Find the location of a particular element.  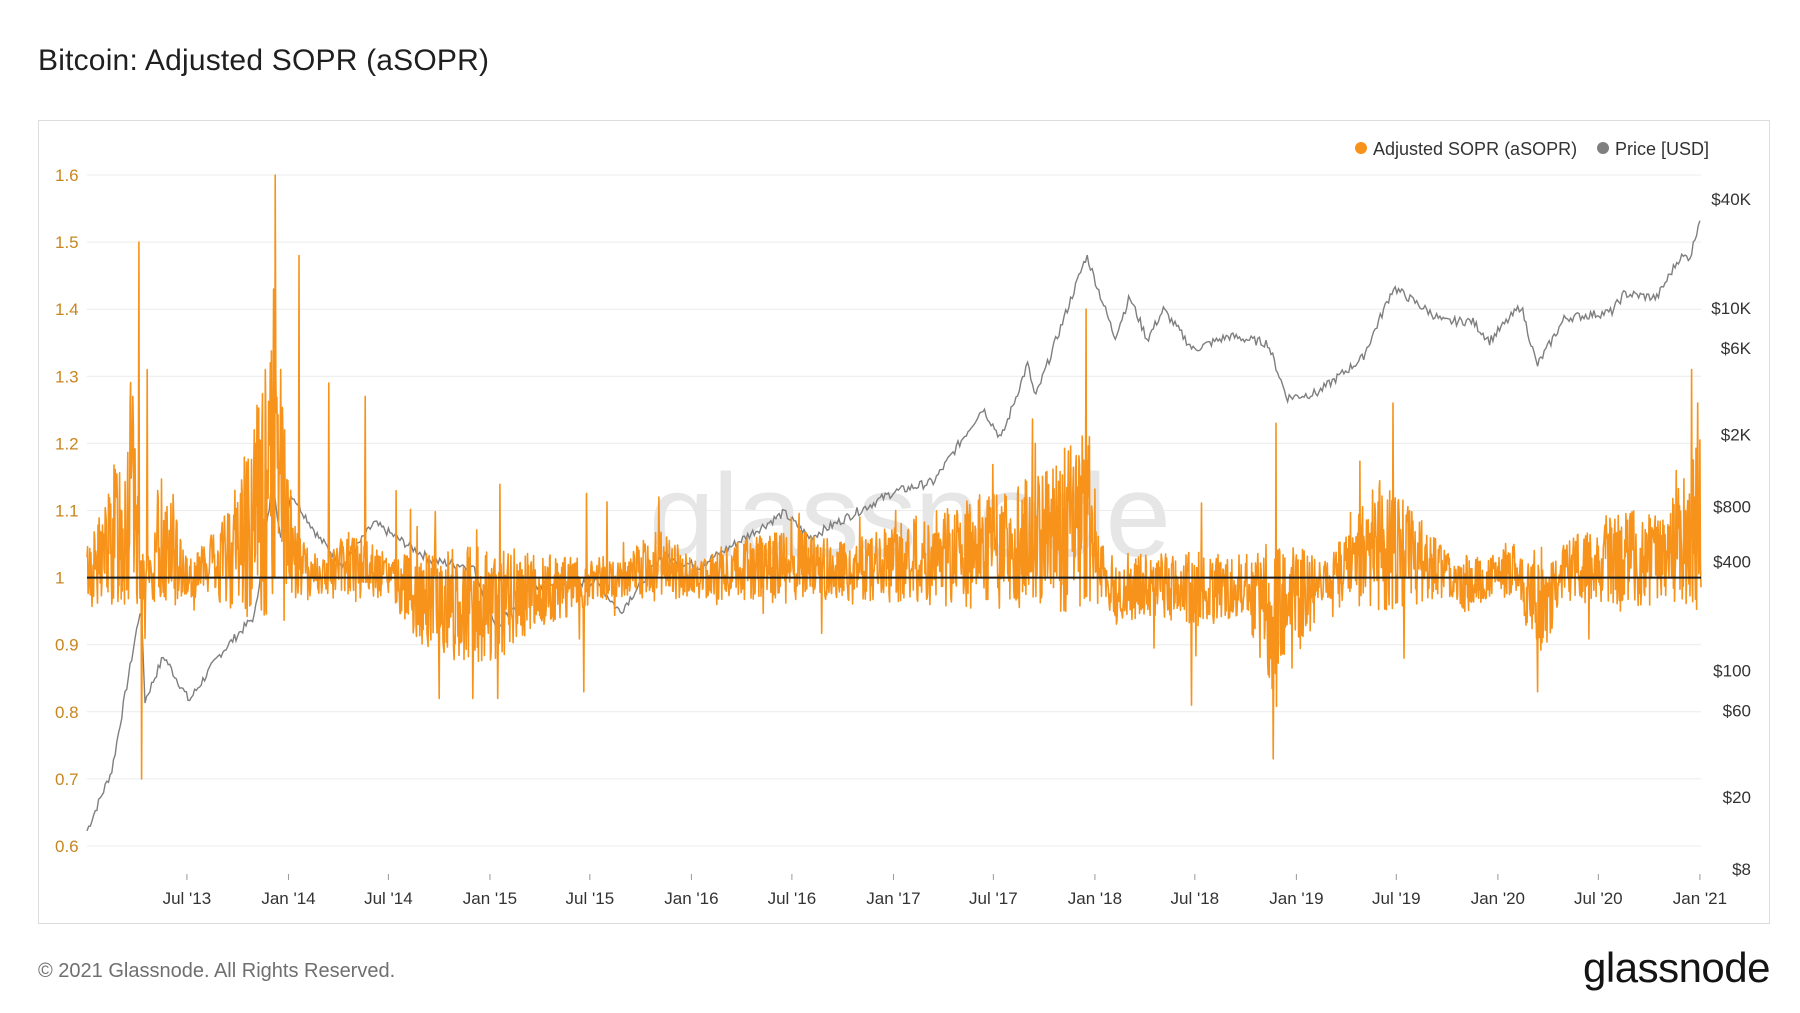

left-tick-label: 0.6 is located at coordinates (67, 846).